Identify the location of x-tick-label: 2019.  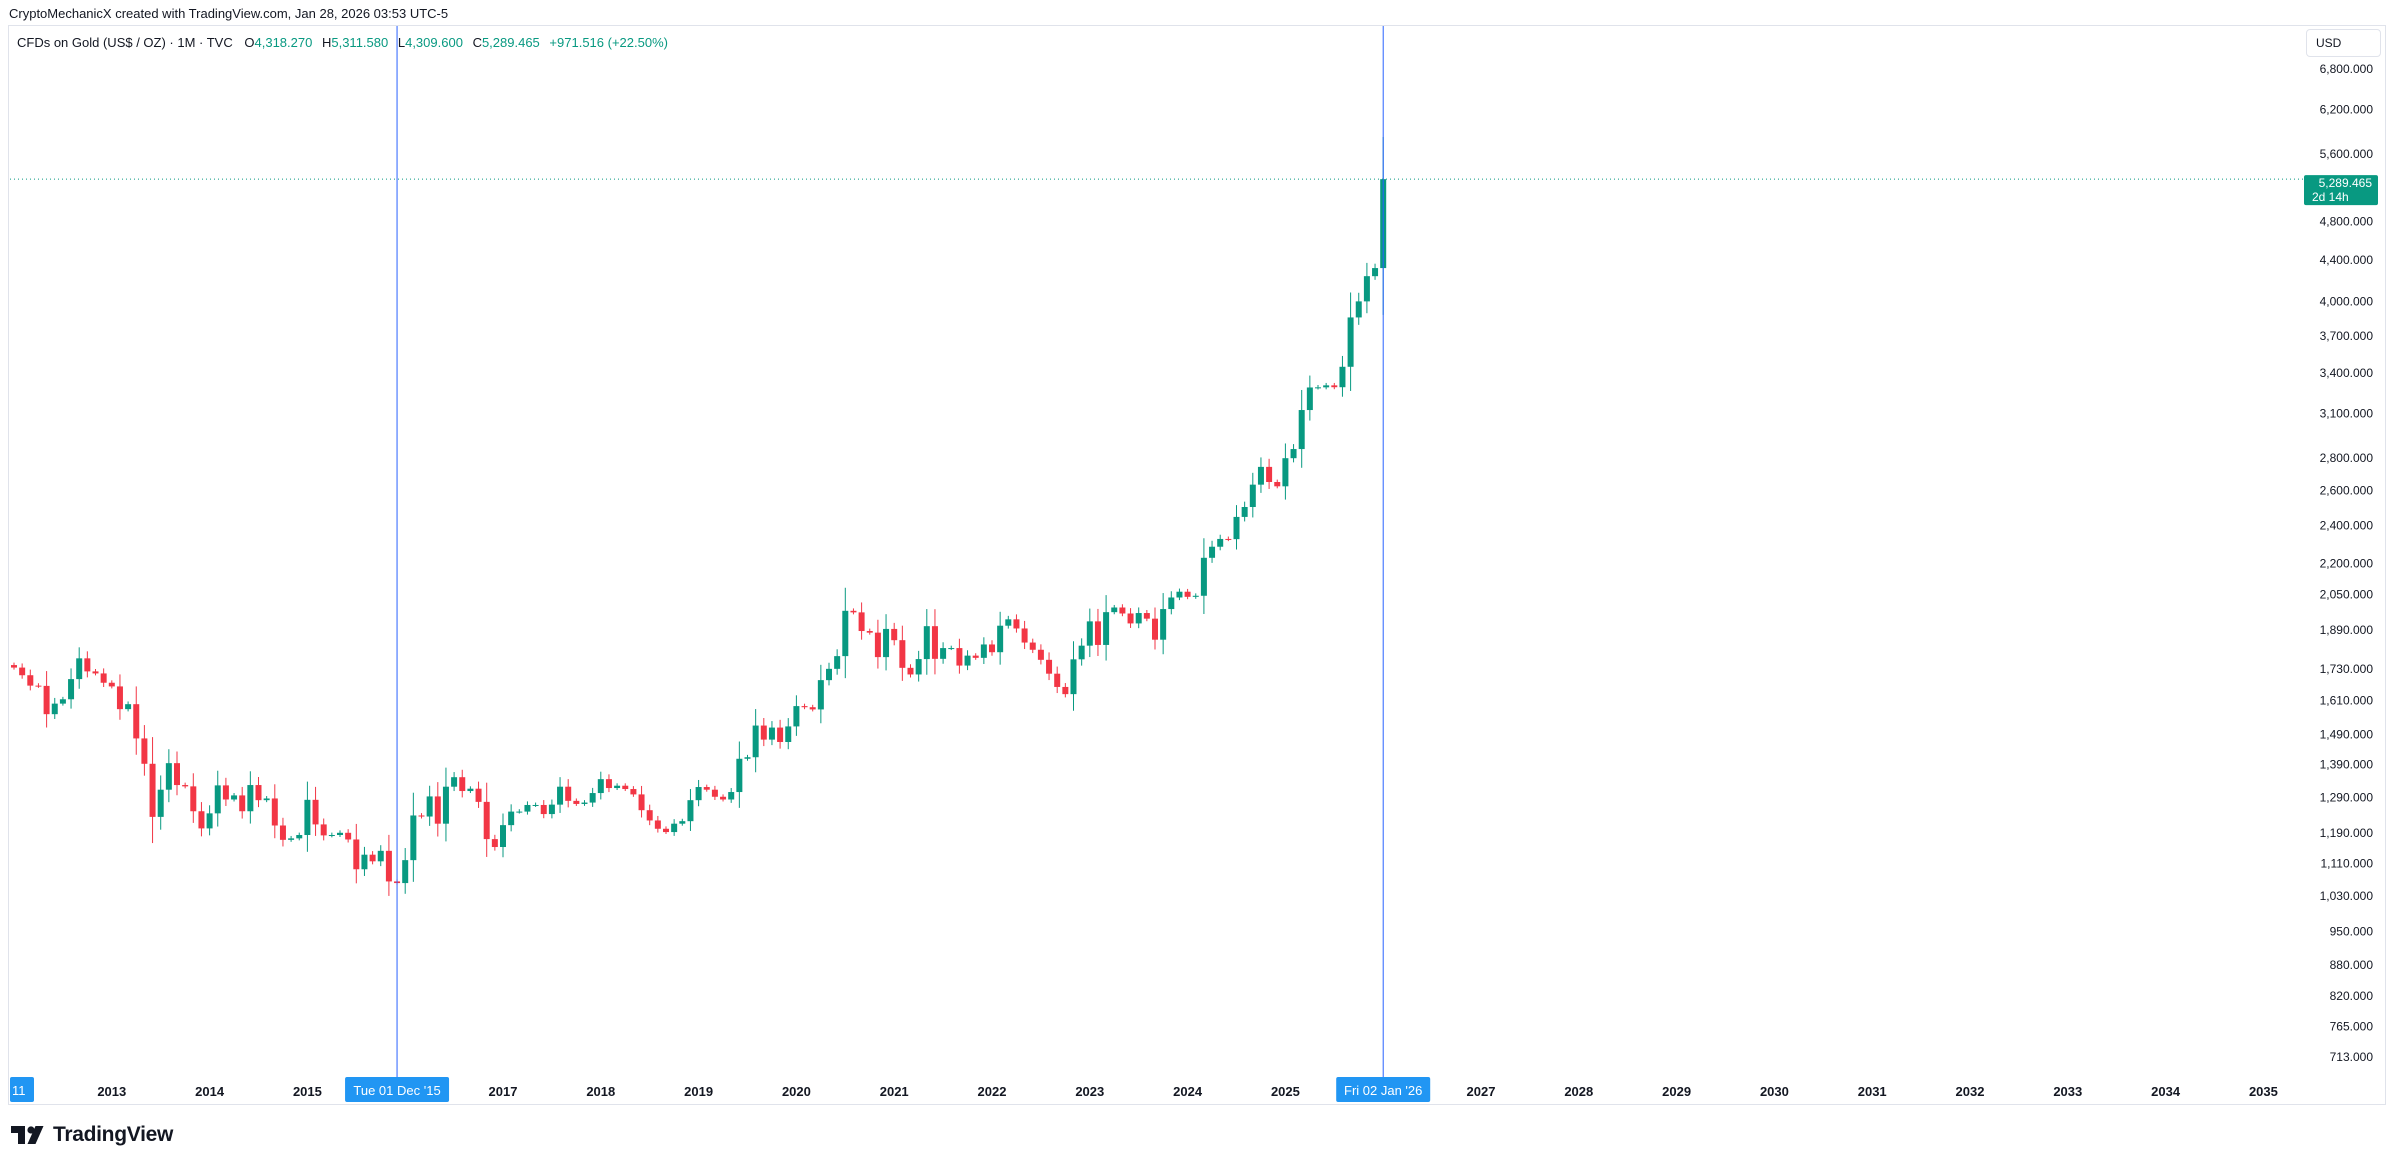
(698, 1091).